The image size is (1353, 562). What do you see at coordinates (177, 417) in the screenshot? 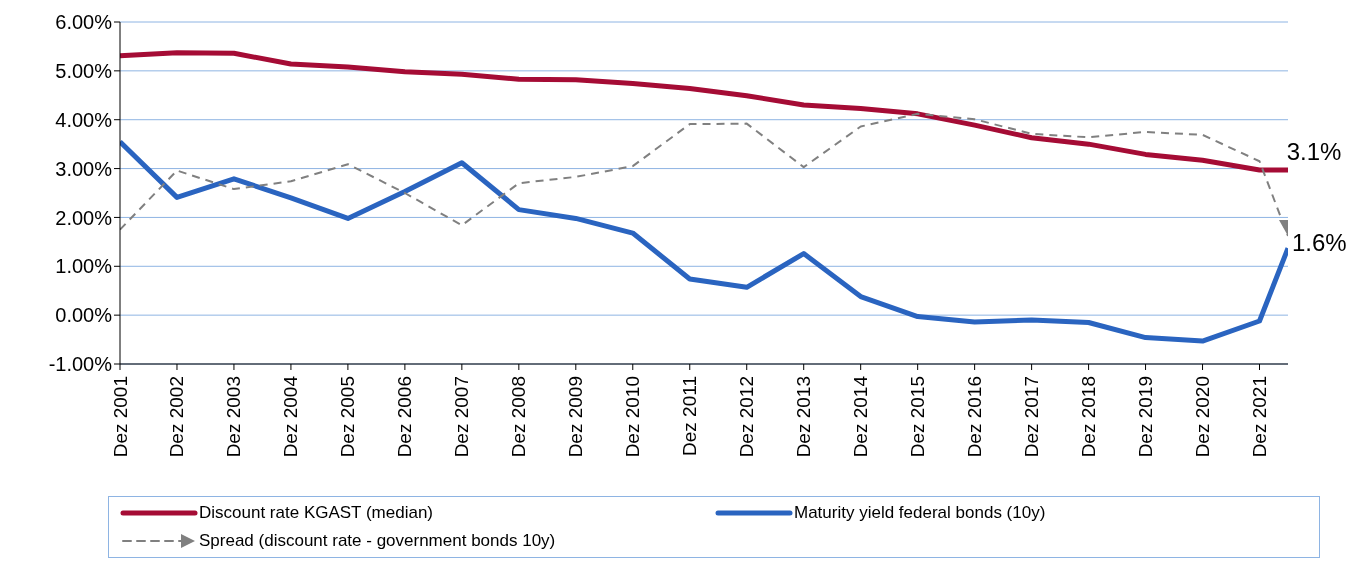
I see `x-tick-label: Dez 2002` at bounding box center [177, 417].